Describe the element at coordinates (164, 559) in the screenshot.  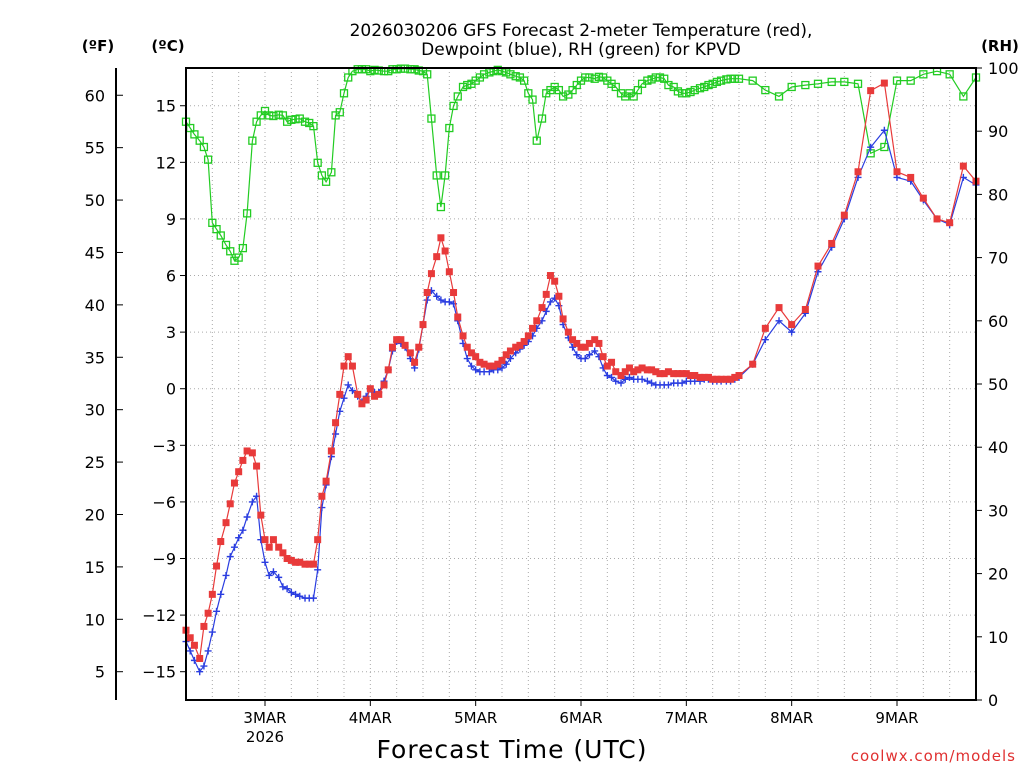
I see `celsius-tick-label: −9` at that location.